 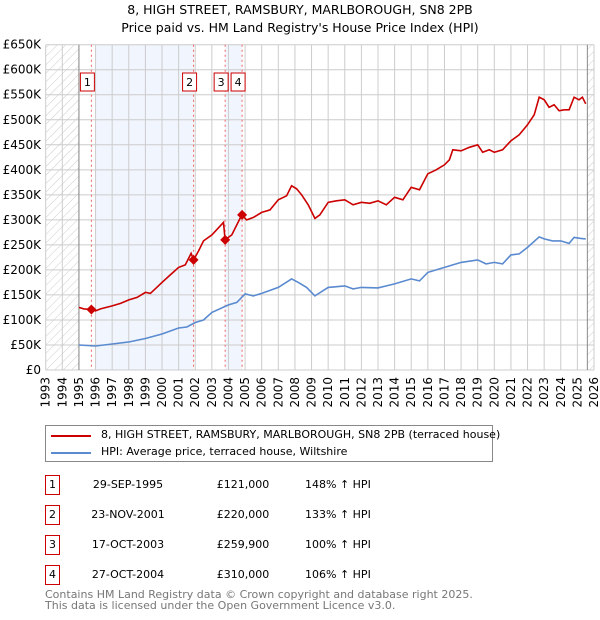 I want to click on sale-label-number: 4, so click(x=238, y=82).